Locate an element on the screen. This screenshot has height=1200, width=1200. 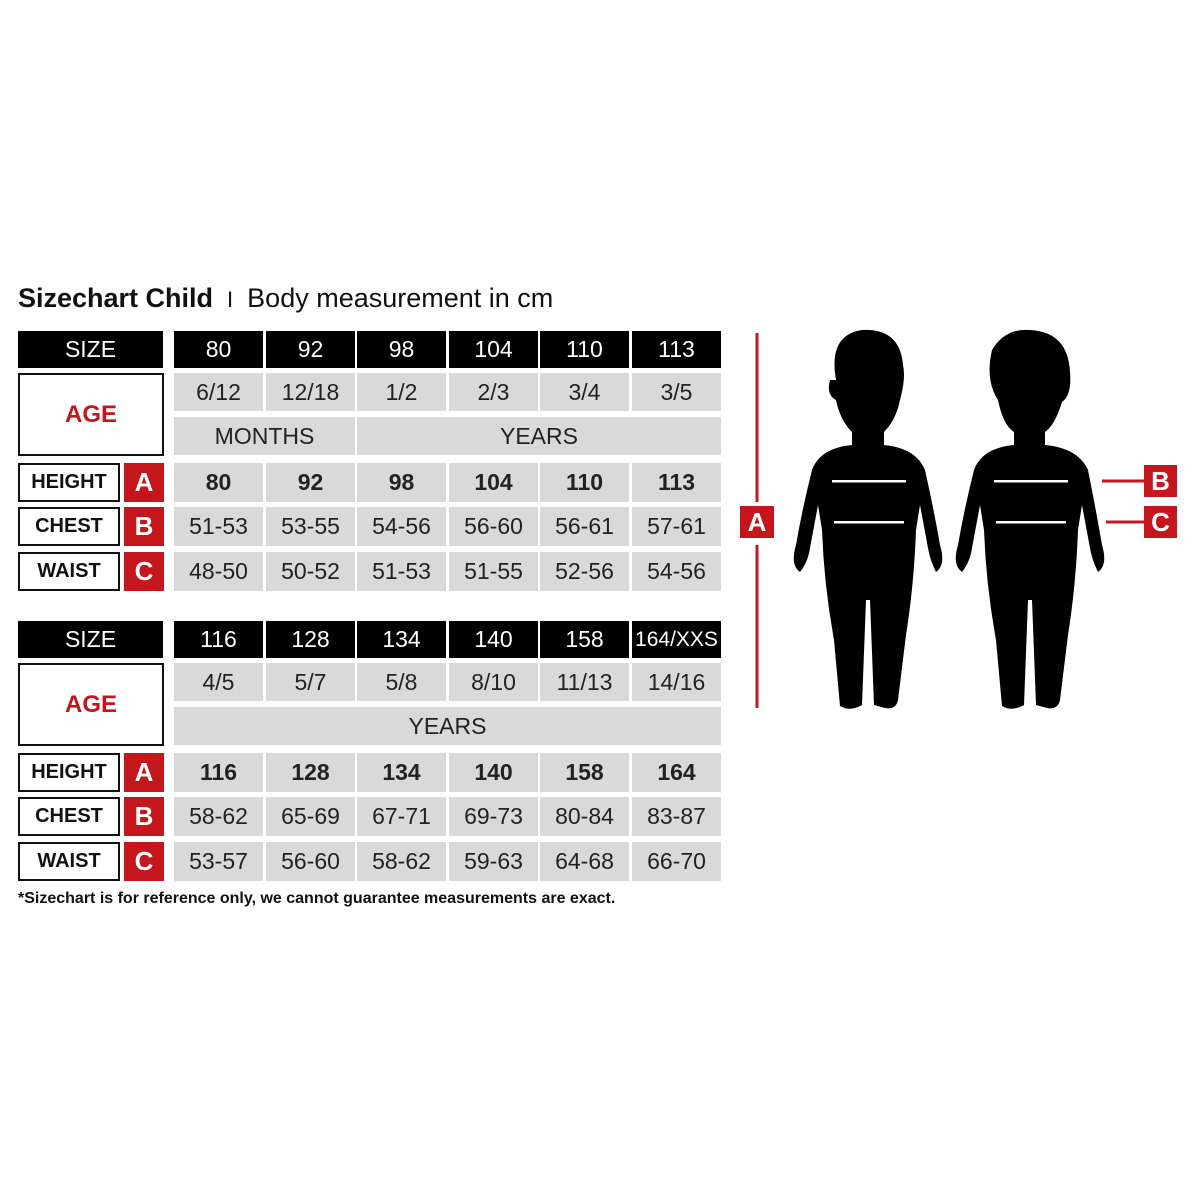
chest-cell: 53-55 is located at coordinates (310, 526).